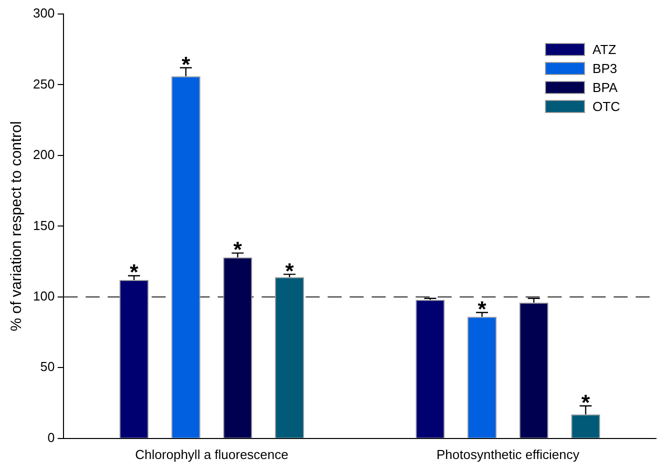  Describe the element at coordinates (43, 13) in the screenshot. I see `y-tick-label: 300` at that location.